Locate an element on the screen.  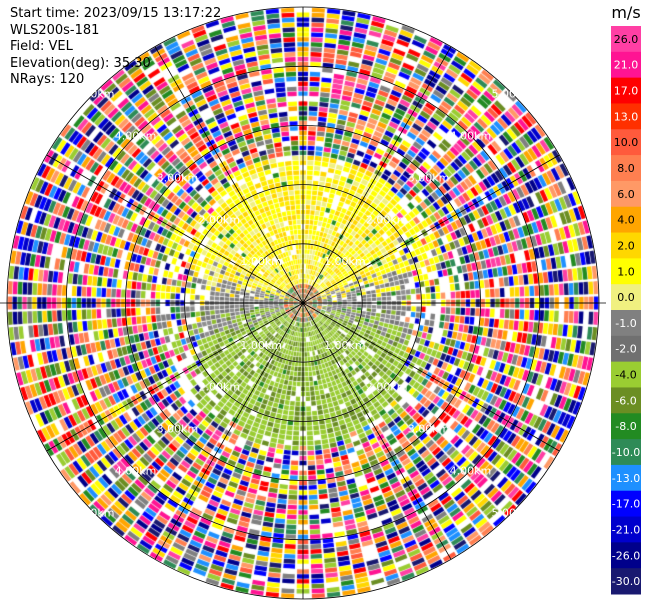
colorbar-tick-label: -6.0 is located at coordinates (625, 400).